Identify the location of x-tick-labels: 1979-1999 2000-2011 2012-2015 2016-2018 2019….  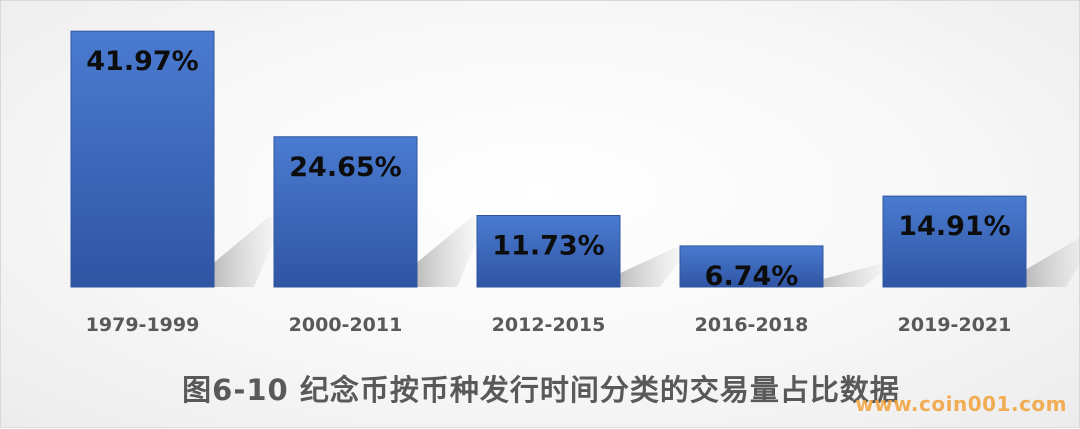
(549, 325).